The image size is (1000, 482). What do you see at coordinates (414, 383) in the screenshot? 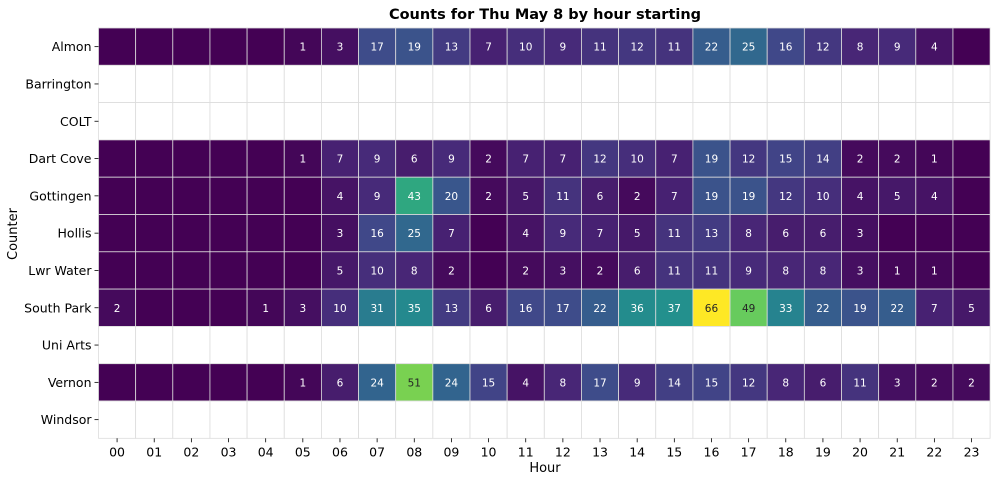
I see `cell-value-label: 51` at bounding box center [414, 383].